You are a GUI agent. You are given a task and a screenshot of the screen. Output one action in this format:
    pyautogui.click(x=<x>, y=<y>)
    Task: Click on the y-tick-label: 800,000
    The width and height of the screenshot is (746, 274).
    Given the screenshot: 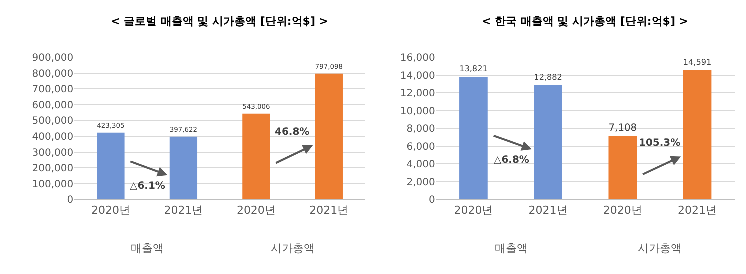 What is the action you would take?
    pyautogui.click(x=53, y=74)
    